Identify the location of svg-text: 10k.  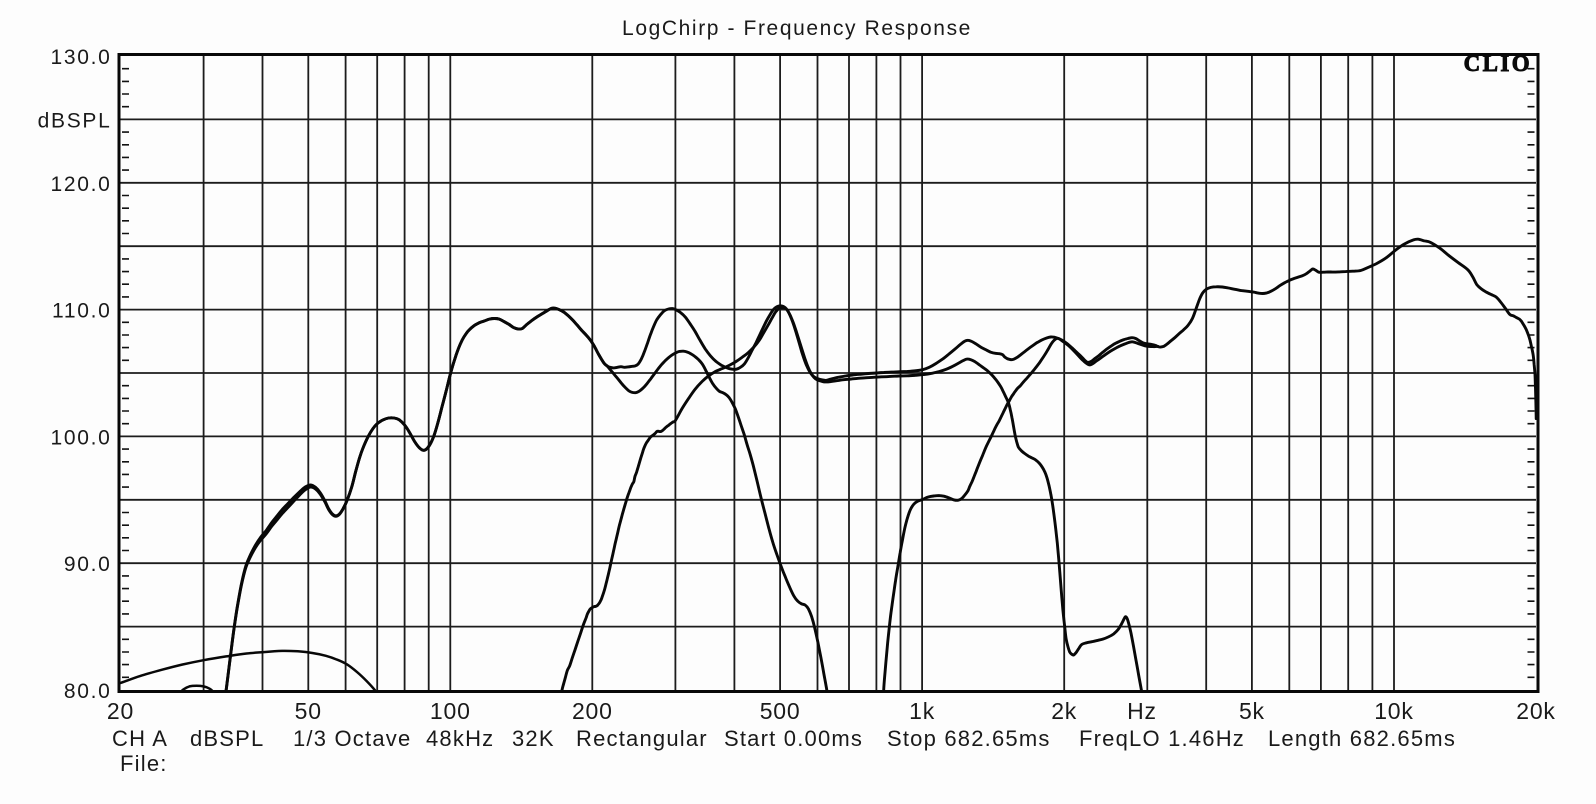
(1393, 711).